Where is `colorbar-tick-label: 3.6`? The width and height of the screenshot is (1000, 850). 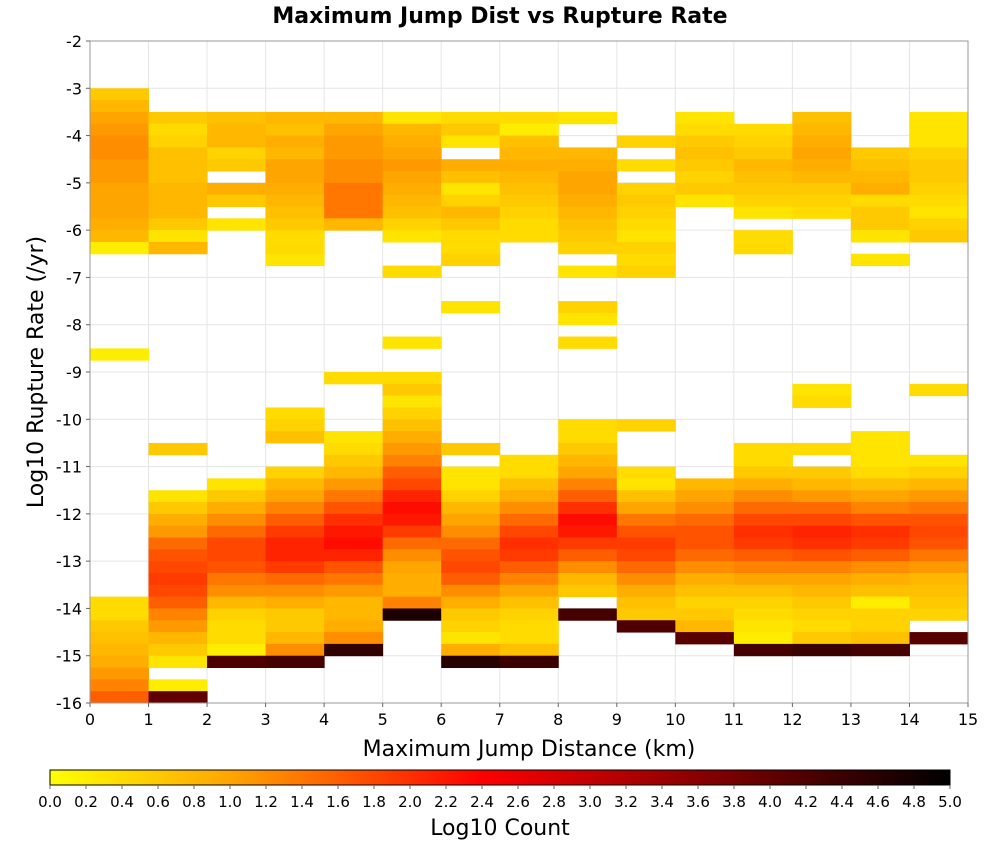 colorbar-tick-label: 3.6 is located at coordinates (698, 802).